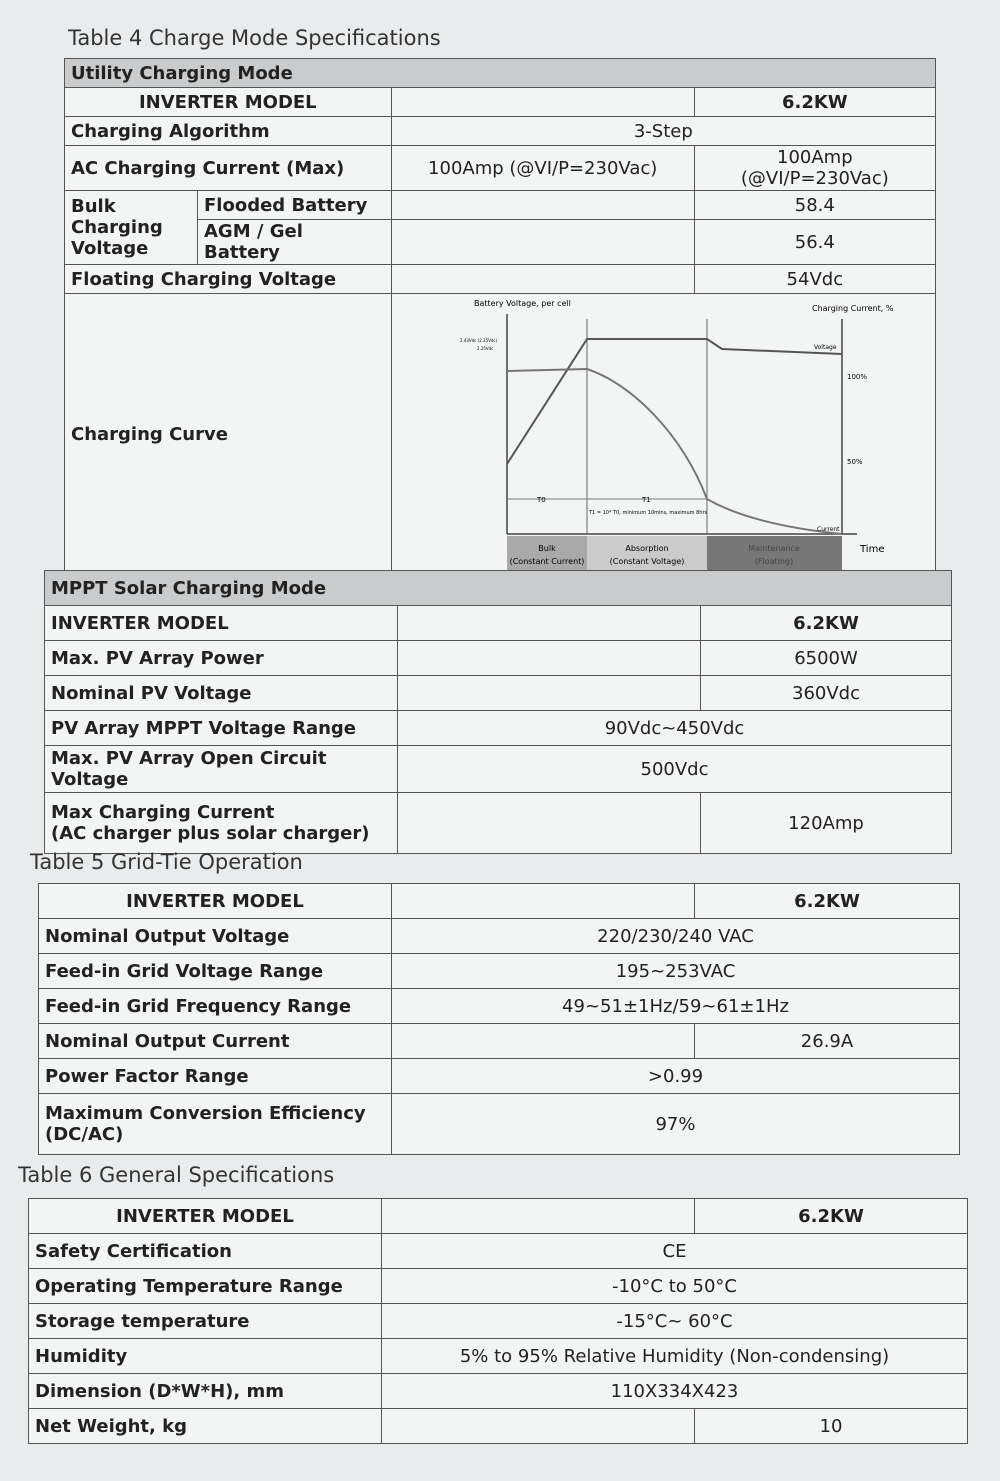 This screenshot has width=1000, height=1481. Describe the element at coordinates (773, 561) in the screenshot. I see `maint-sub: (Floating)` at that location.